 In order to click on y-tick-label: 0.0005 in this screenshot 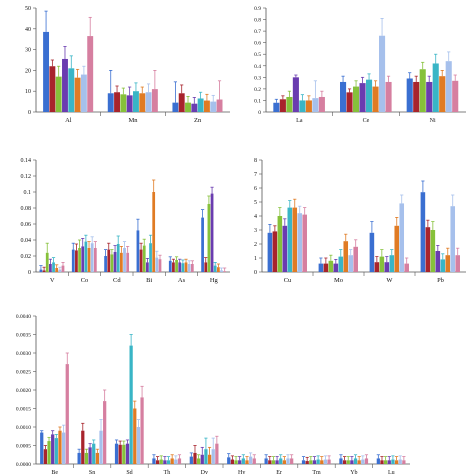, I will do `click(23, 447)`.